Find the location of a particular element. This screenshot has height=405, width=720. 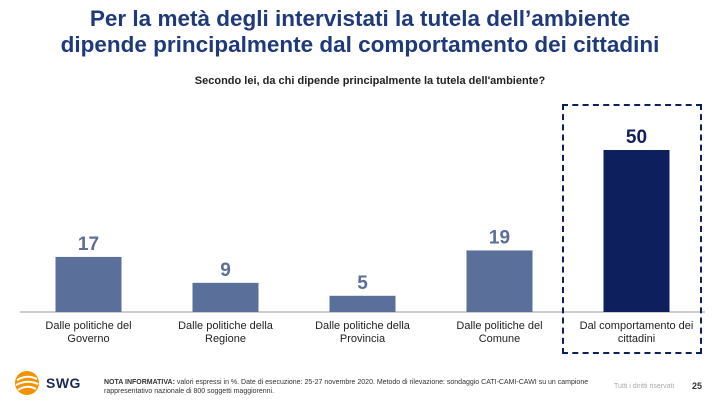

category-label-3: Dalle politiche del Comune is located at coordinates (499, 332).